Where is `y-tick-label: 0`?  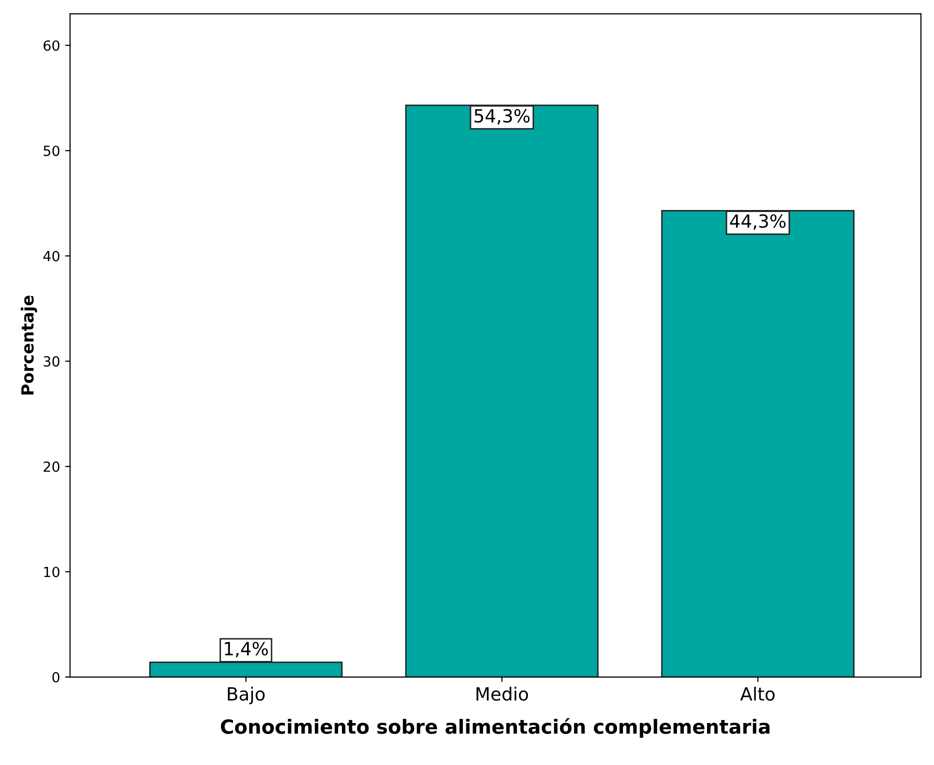
y-tick-label: 0 is located at coordinates (56, 677).